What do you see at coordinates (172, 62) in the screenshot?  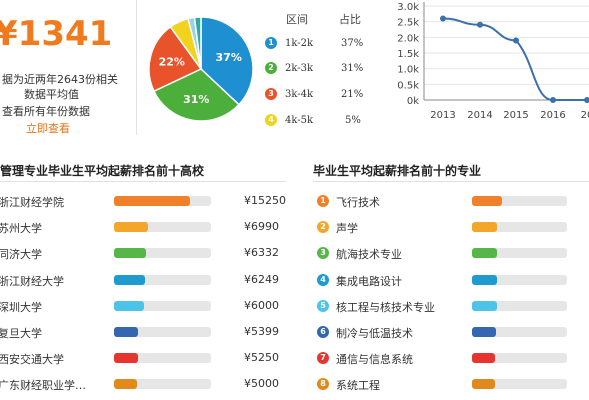 I see `pie-slice-label: 22%` at bounding box center [172, 62].